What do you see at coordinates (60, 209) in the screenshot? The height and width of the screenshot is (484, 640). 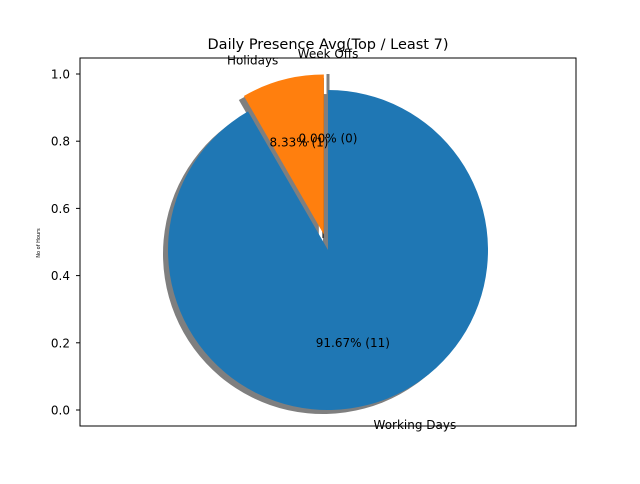 I see `y-tick-label: 0.6` at bounding box center [60, 209].